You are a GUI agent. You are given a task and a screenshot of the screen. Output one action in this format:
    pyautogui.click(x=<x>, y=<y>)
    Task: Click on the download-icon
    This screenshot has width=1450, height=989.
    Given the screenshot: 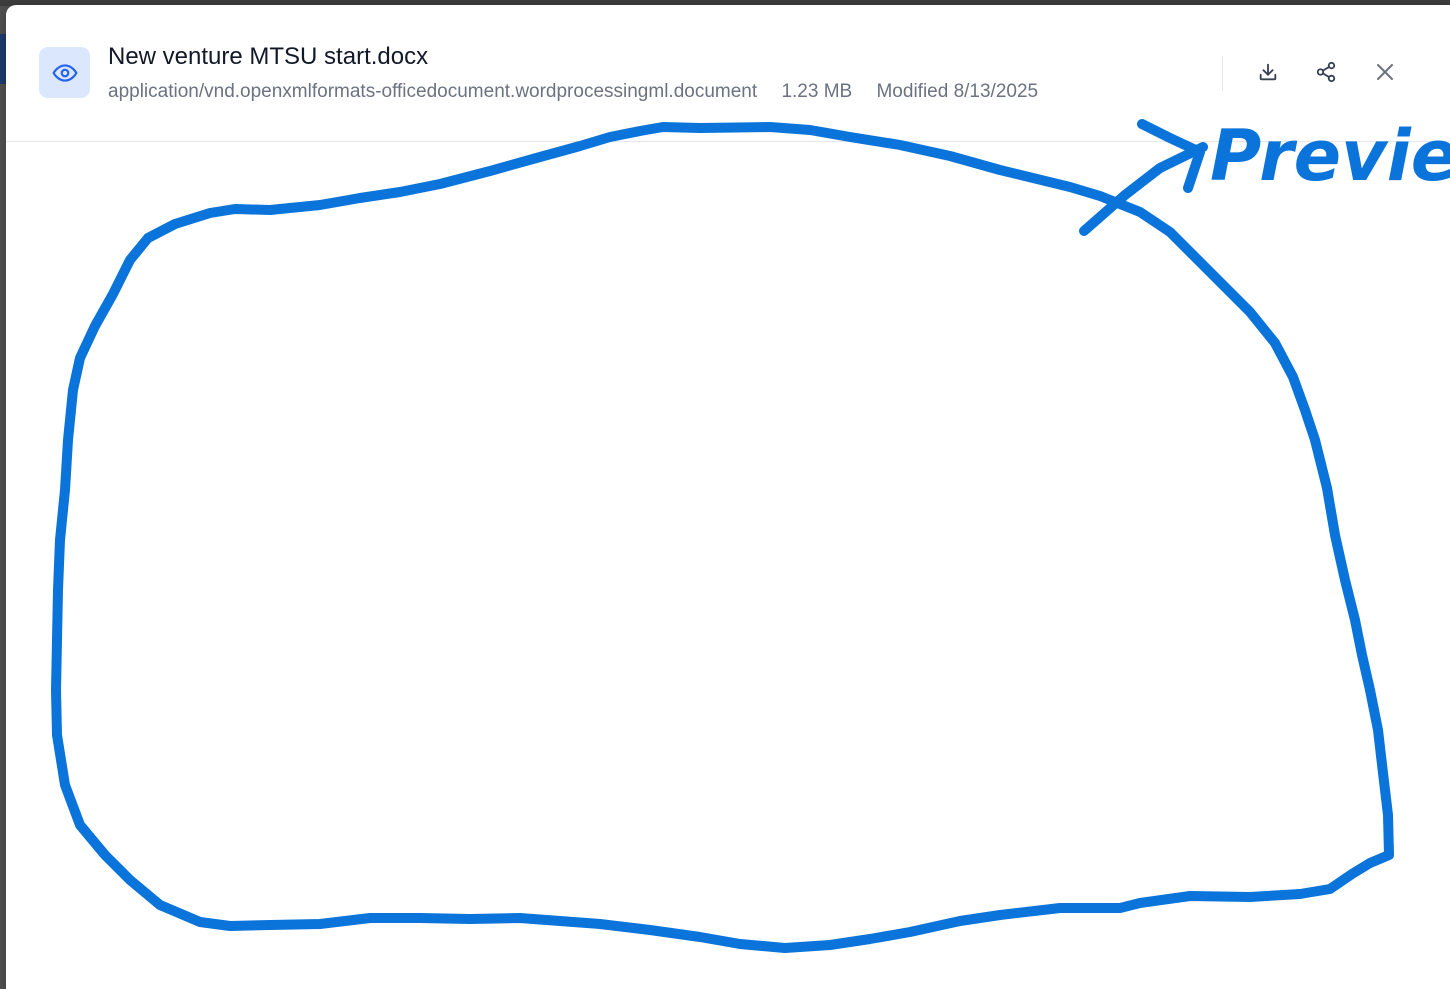 What is the action you would take?
    pyautogui.click(x=1268, y=72)
    